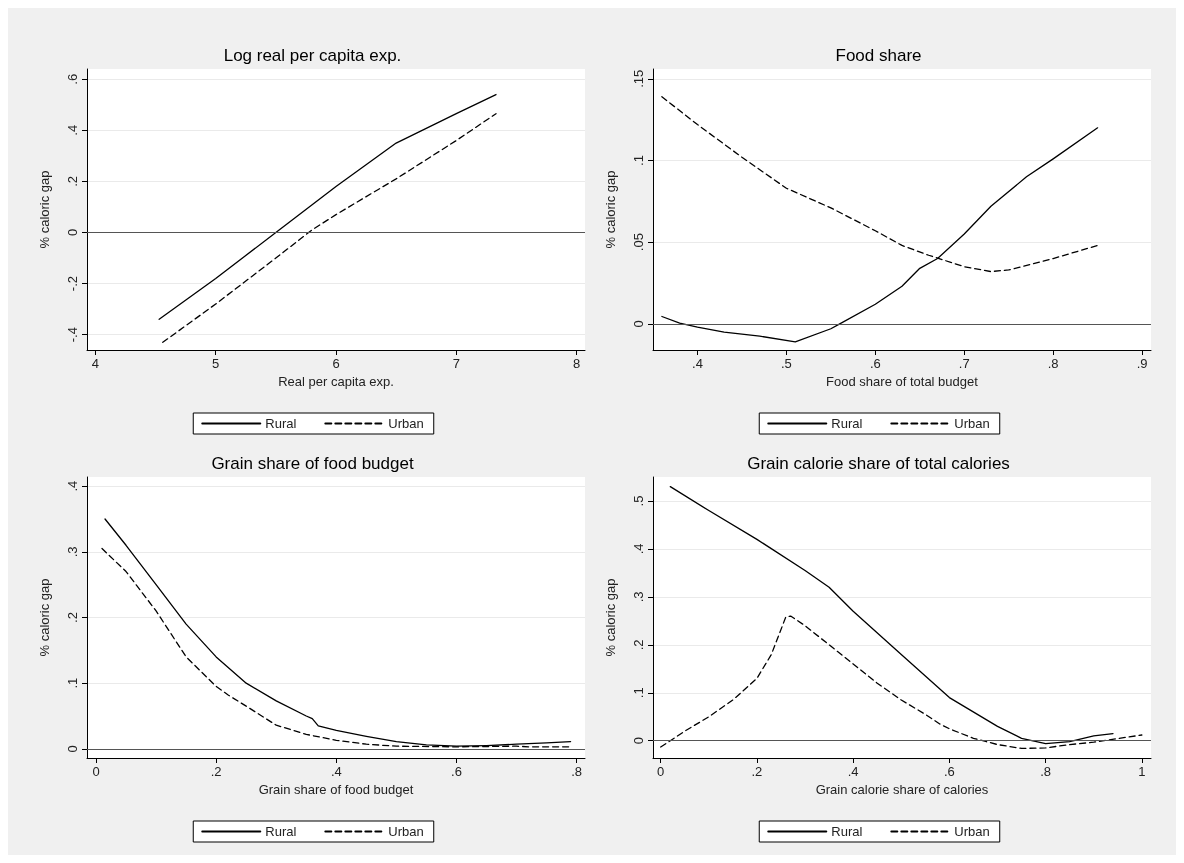 This screenshot has height=863, width=1184. What do you see at coordinates (216, 363) in the screenshot?
I see `x-tick-label: 5` at bounding box center [216, 363].